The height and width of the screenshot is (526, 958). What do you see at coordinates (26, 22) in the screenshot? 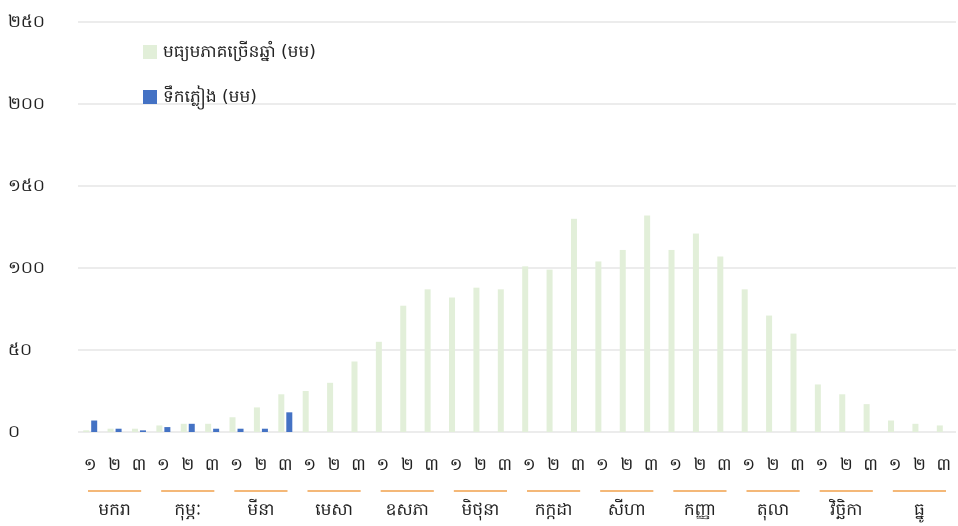
I see `y-tick-label: ២៥០` at bounding box center [26, 22].